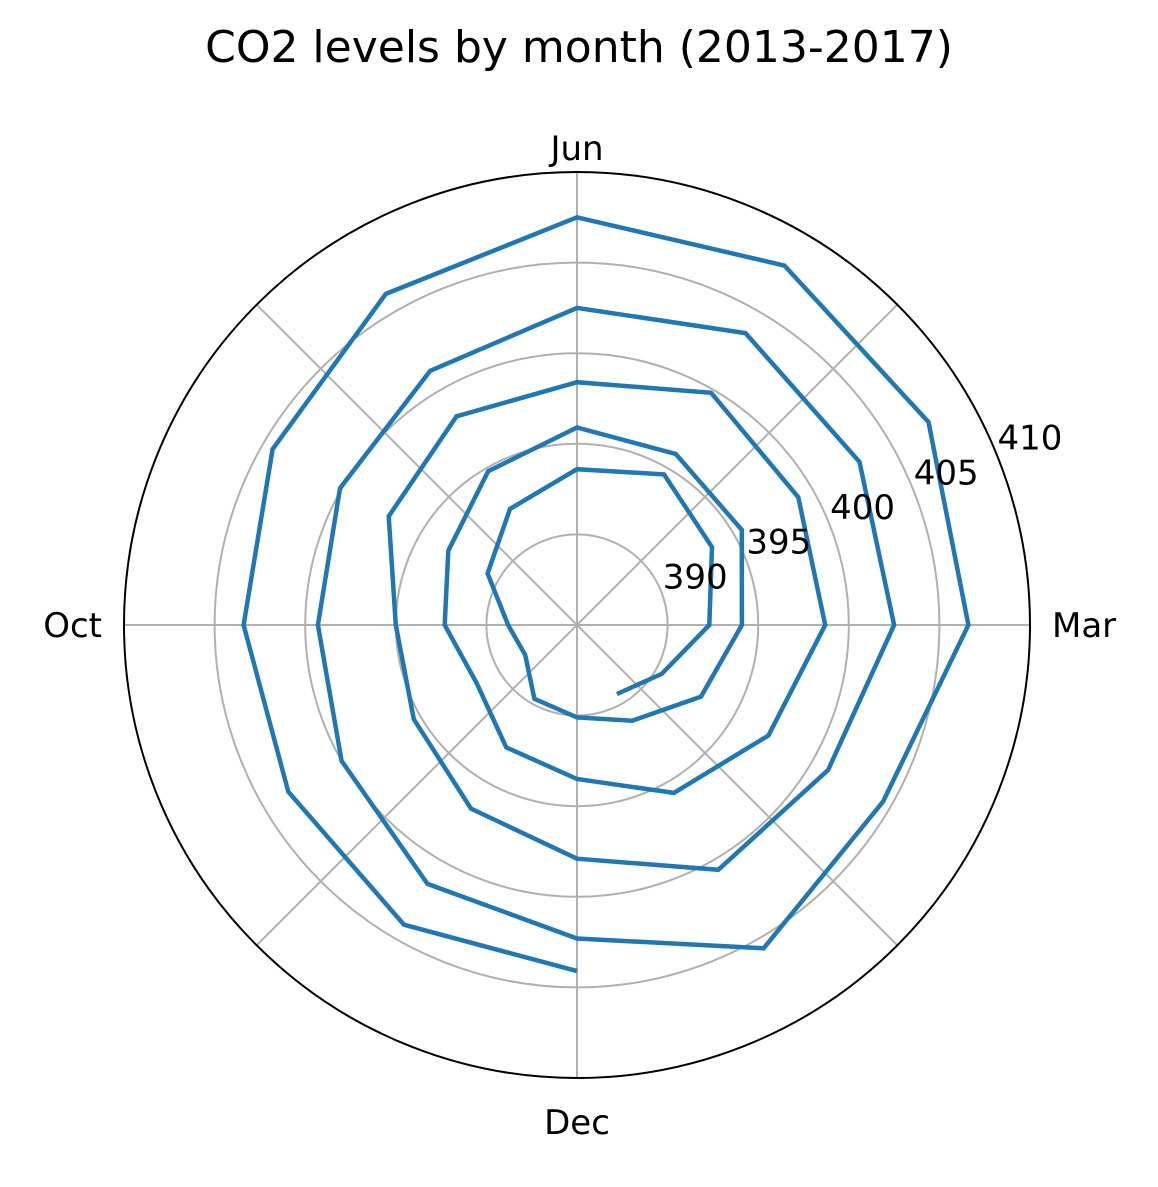 This screenshot has height=1187, width=1158. What do you see at coordinates (1084, 626) in the screenshot?
I see `theta-tick-label: Mar` at bounding box center [1084, 626].